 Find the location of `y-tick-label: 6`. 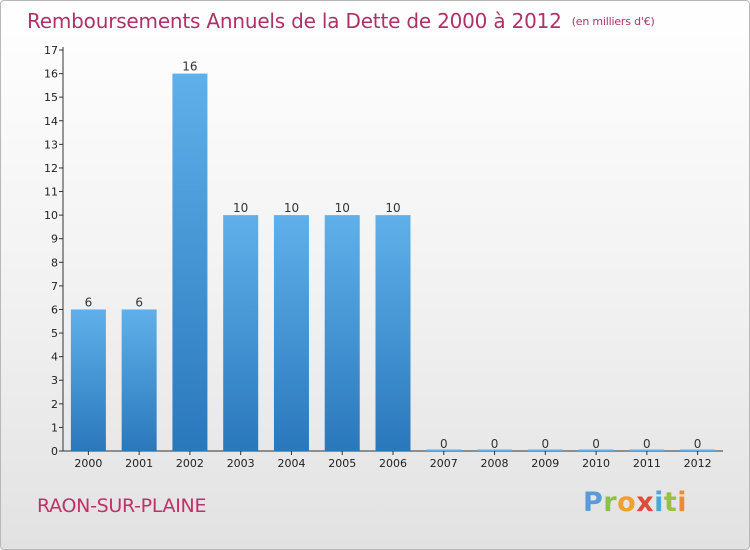

y-tick-label: 6 is located at coordinates (54, 309).